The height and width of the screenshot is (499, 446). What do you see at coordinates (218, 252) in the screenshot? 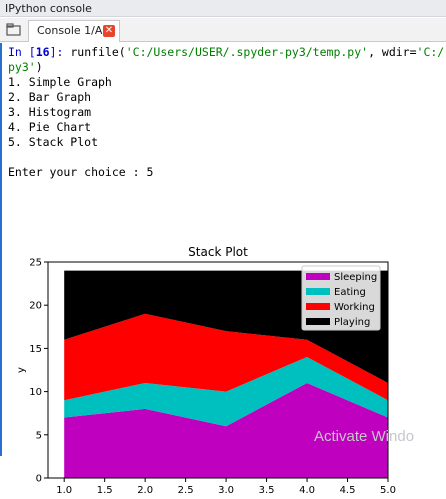
I see `chart-title: Stack Plot` at bounding box center [218, 252].